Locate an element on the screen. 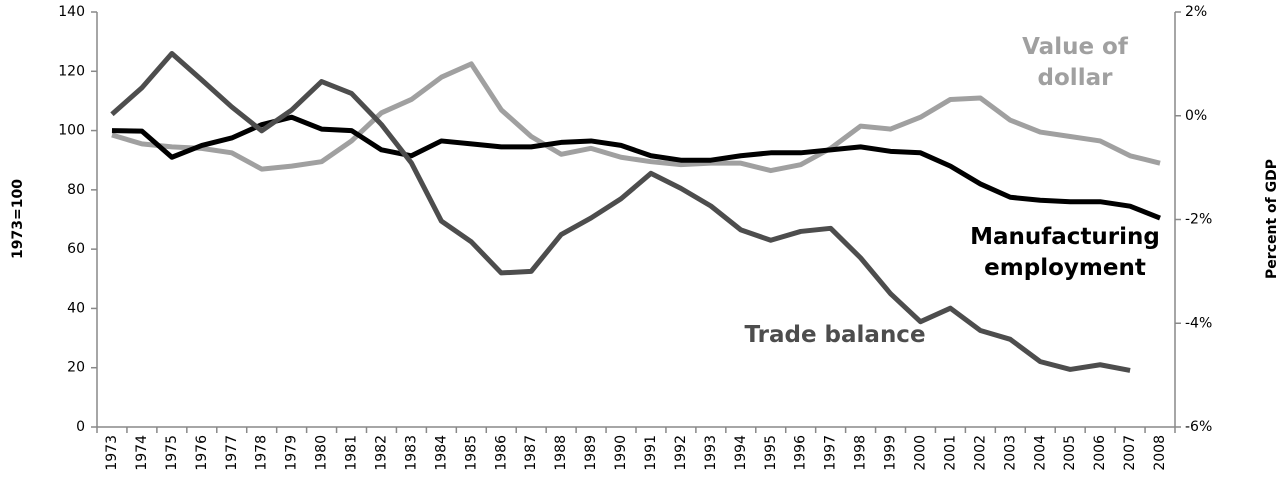 The height and width of the screenshot is (491, 1286). x-tick-label: 1979 is located at coordinates (292, 453).